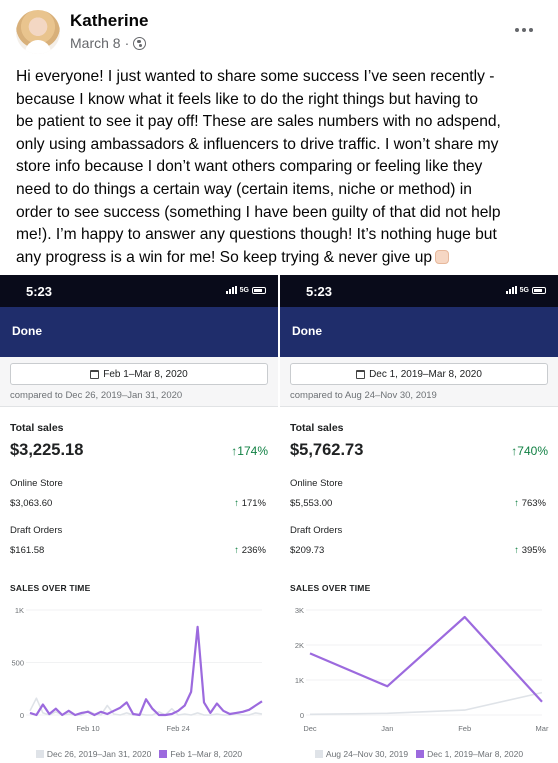  Describe the element at coordinates (27, 550) in the screenshot. I see `draft-orders-value: $161.58` at that location.